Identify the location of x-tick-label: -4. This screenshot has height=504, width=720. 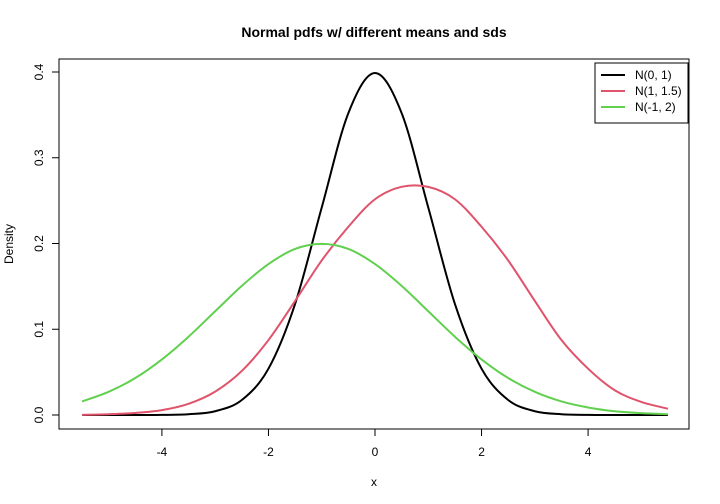
(162, 452).